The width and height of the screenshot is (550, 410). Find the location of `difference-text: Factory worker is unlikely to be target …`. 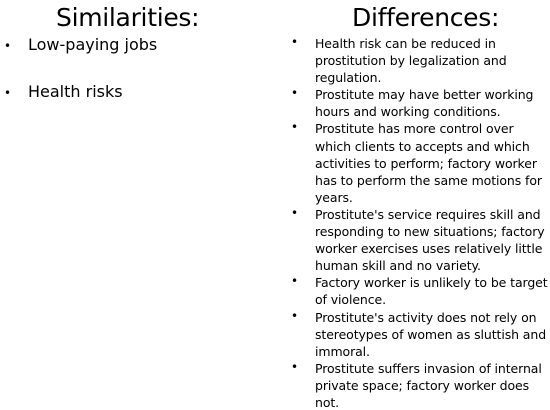

difference-text: Factory worker is unlikely to be target … is located at coordinates (431, 291).